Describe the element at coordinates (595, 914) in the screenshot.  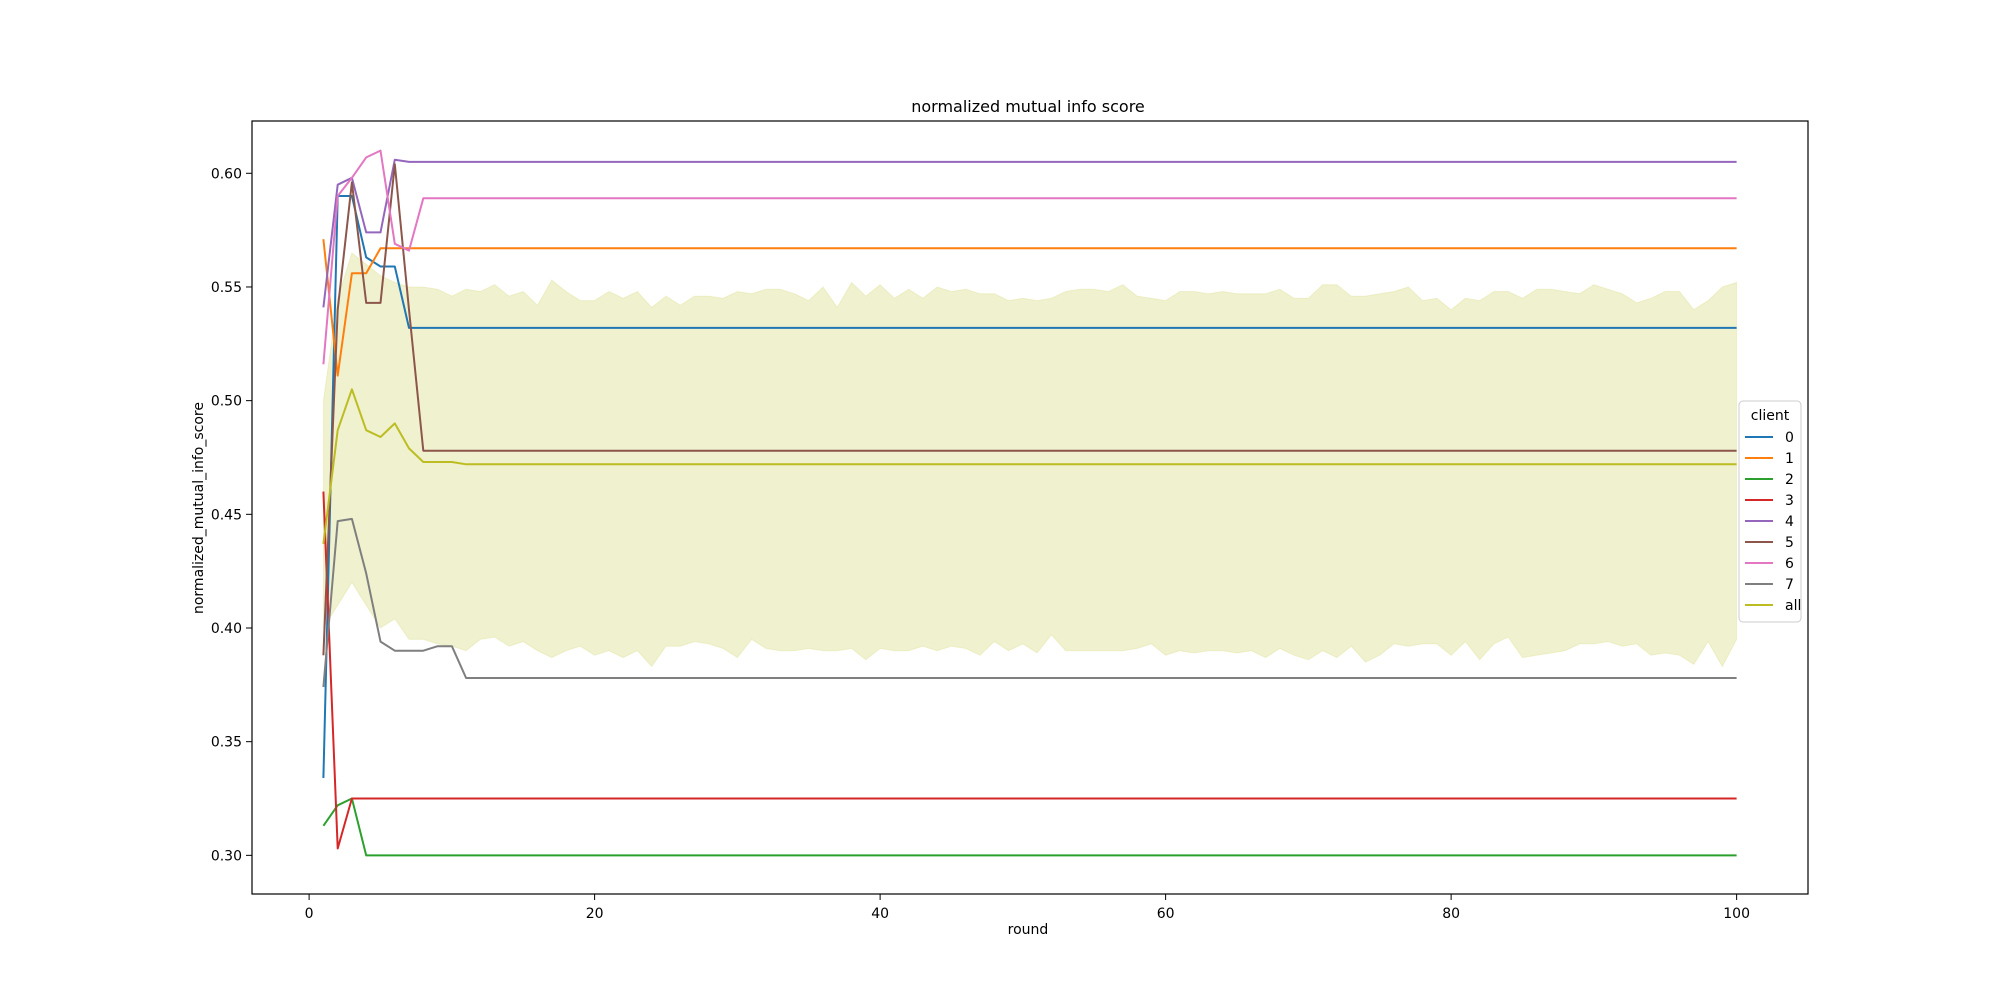
I see `x-tick-label: 20` at that location.